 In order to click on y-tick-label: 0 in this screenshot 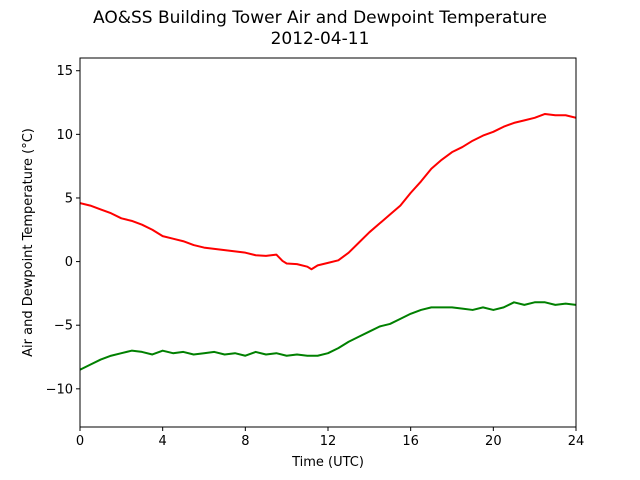, I will do `click(69, 262)`.